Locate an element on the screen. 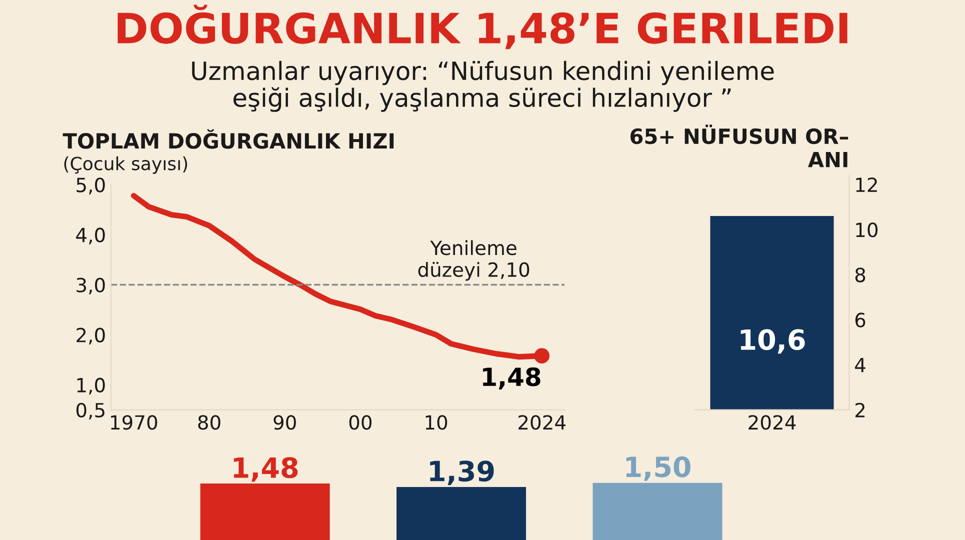  y-tick-label: 10 is located at coordinates (867, 230).